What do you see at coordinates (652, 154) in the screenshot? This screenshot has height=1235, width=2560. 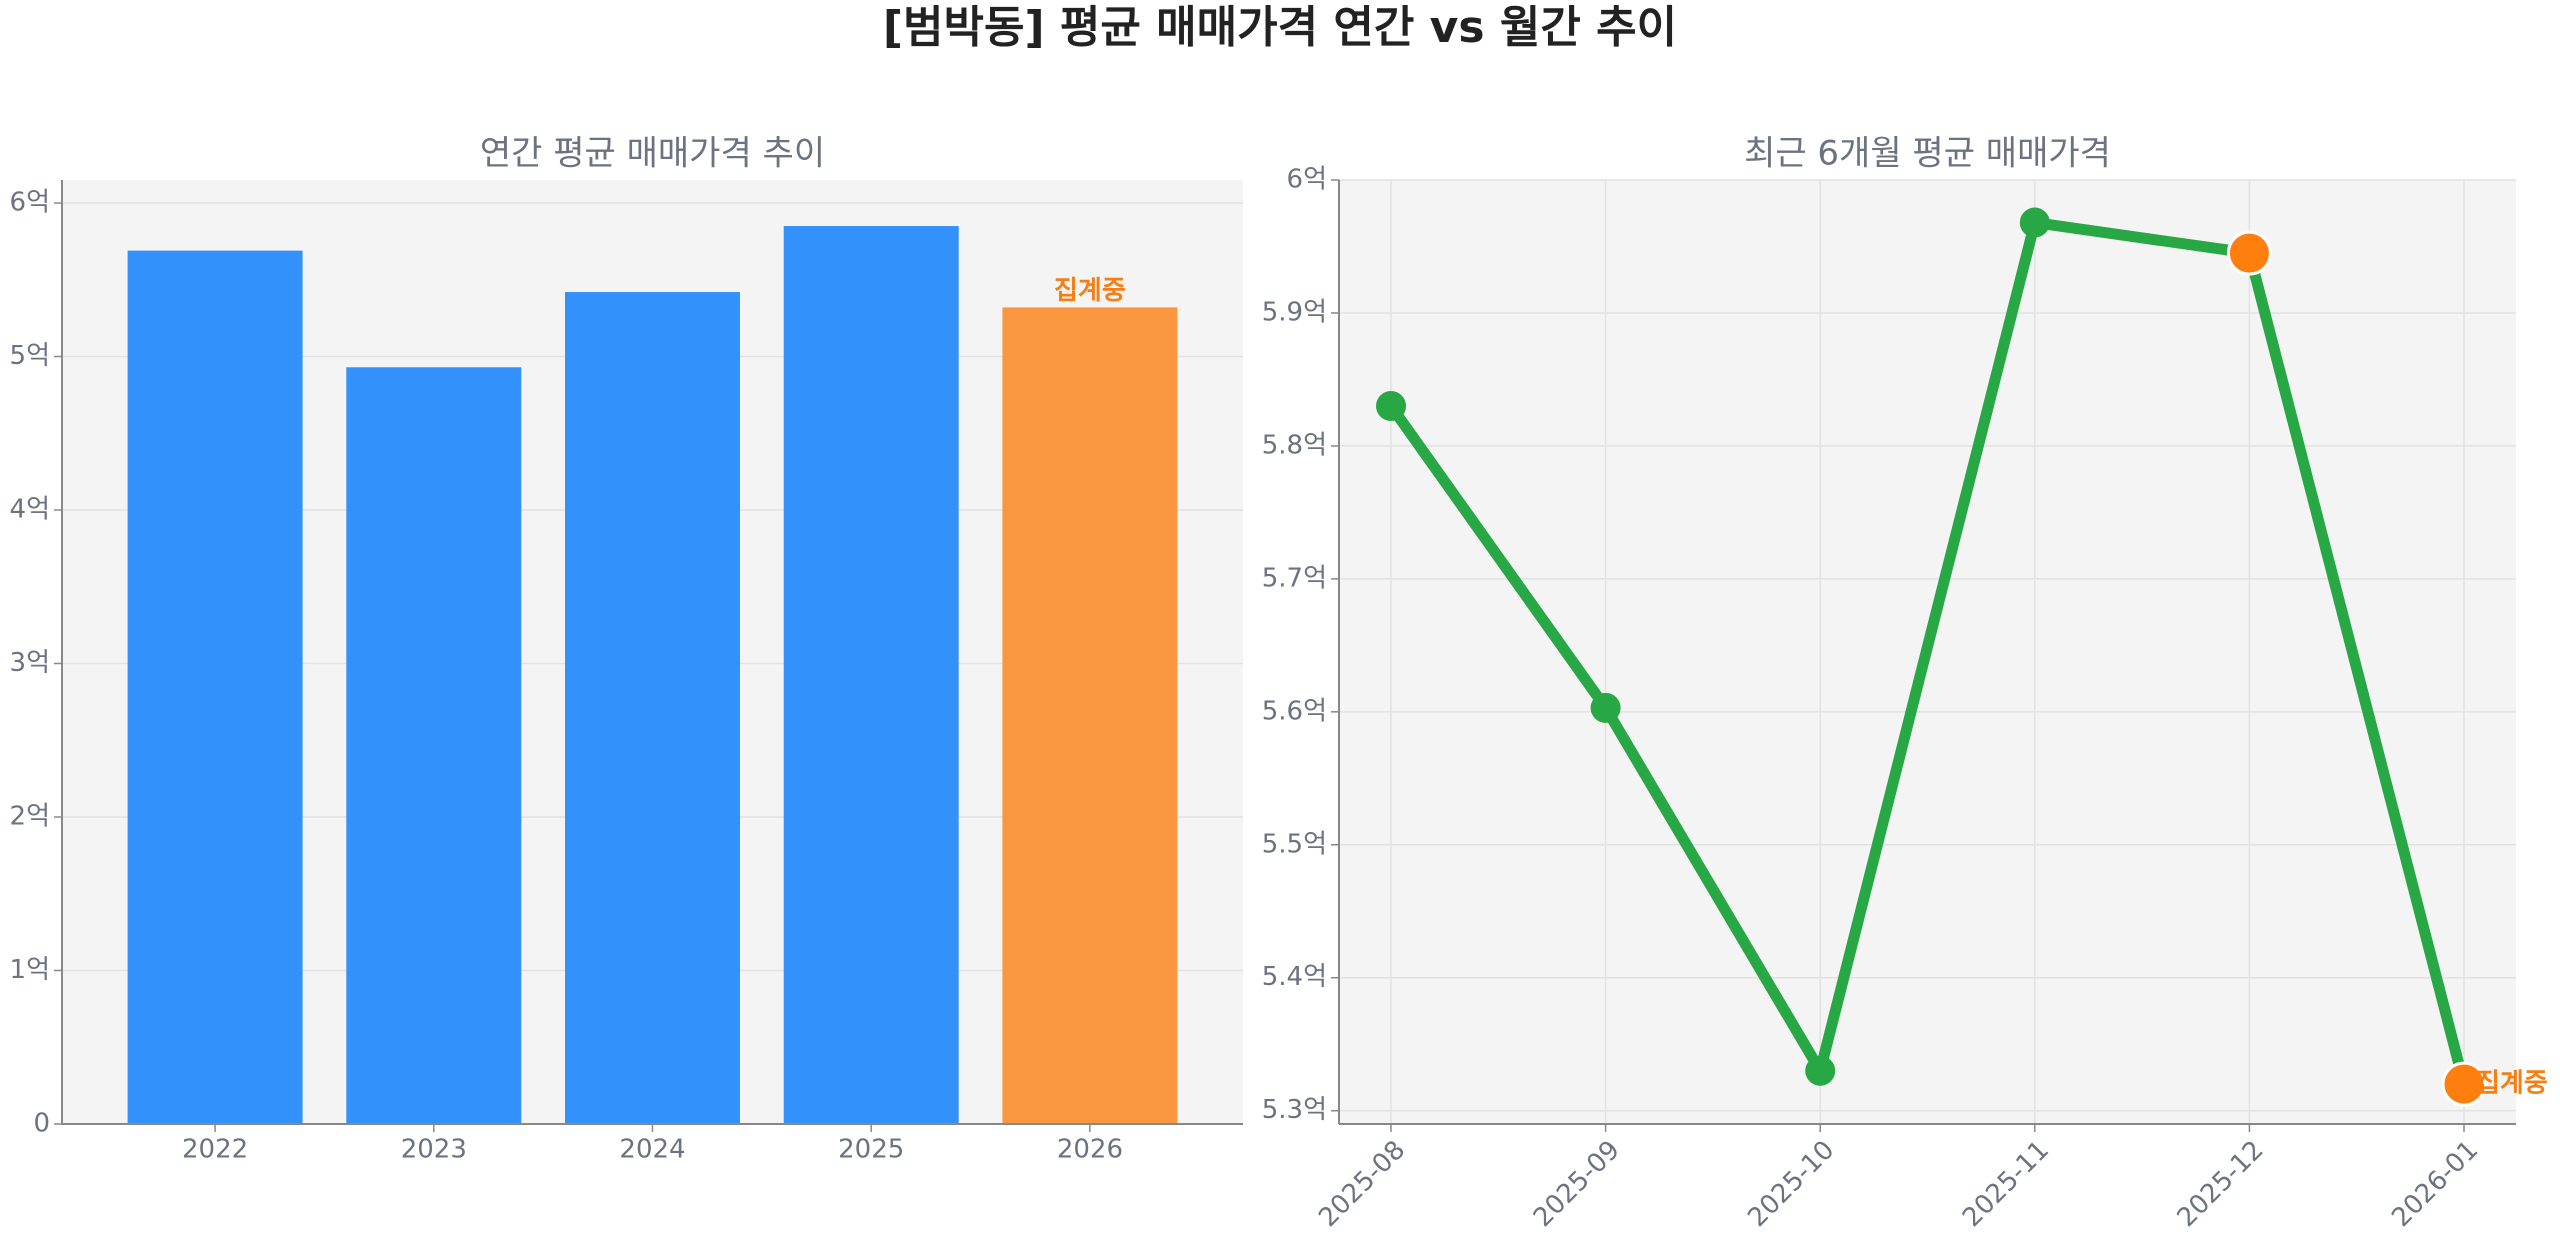 I see `subplot-title: 연간 평균 매매가격 추이` at bounding box center [652, 154].